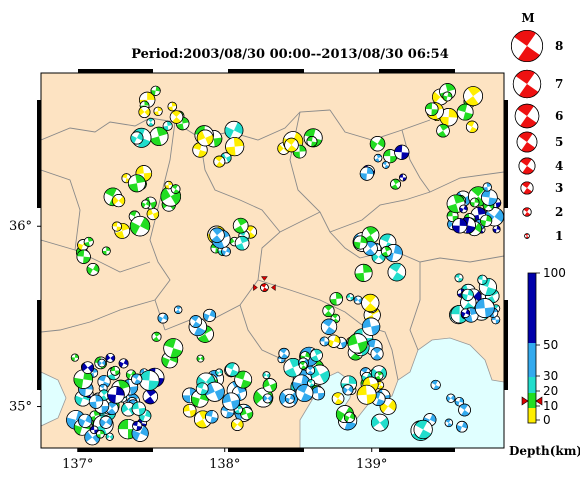 The width and height of the screenshot is (580, 500). What do you see at coordinates (54, 399) in the screenshot?
I see `sea-area-ise-bay` at bounding box center [54, 399].